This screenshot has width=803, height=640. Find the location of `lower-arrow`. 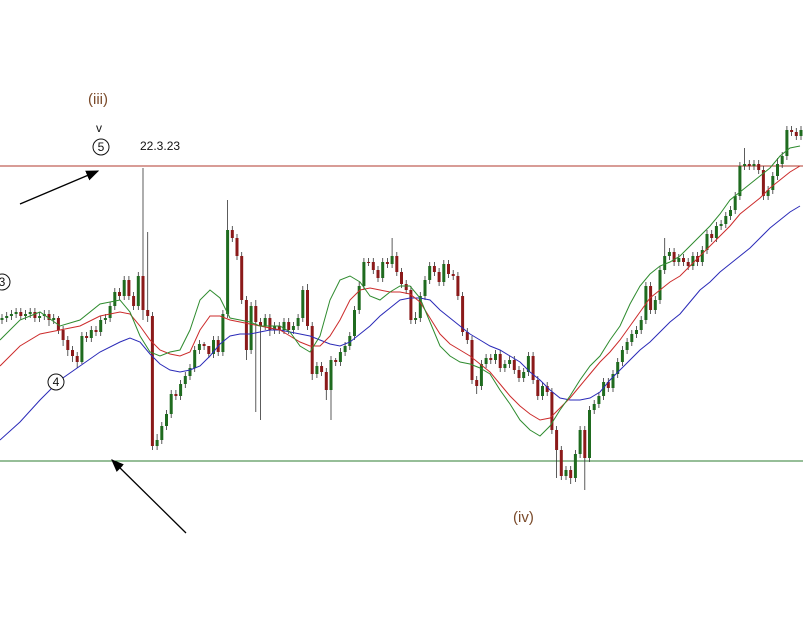

lower-arrow is located at coordinates (149, 496).